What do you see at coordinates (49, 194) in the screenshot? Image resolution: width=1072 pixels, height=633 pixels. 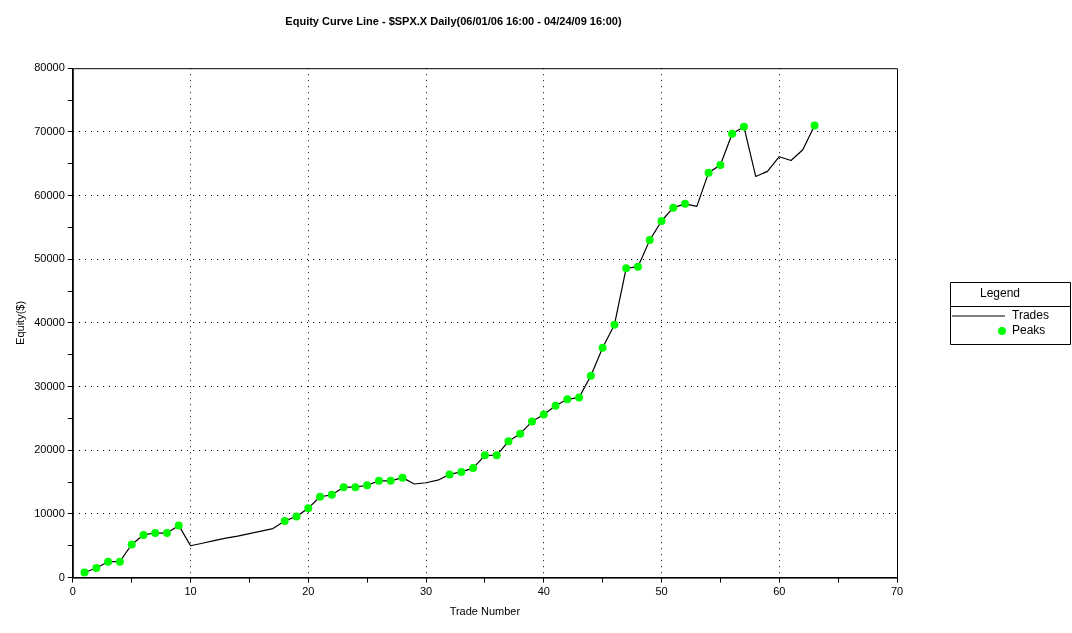 I see `y-tick-label: 60000` at bounding box center [49, 194].